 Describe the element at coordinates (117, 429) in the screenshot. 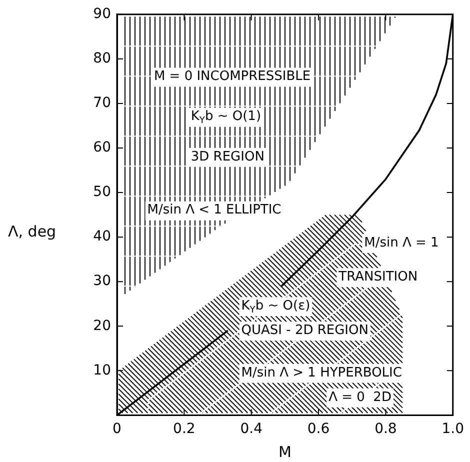

I see `x-tick-label: 0` at that location.